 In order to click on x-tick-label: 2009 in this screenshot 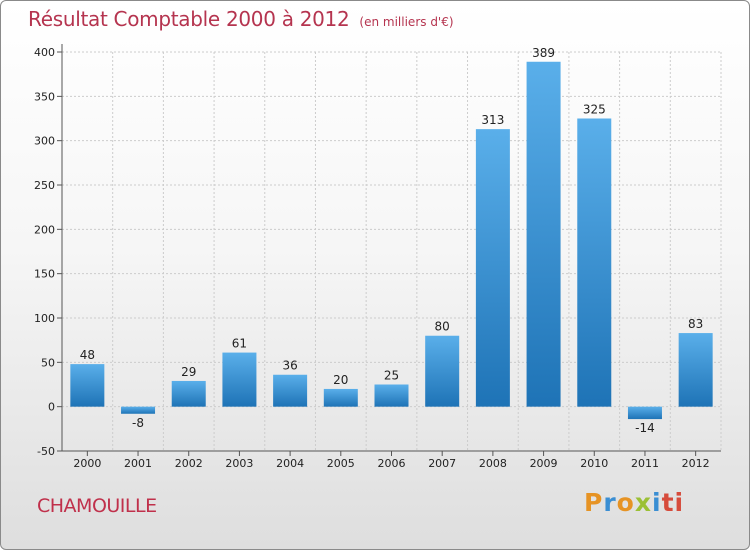, I will do `click(544, 463)`.